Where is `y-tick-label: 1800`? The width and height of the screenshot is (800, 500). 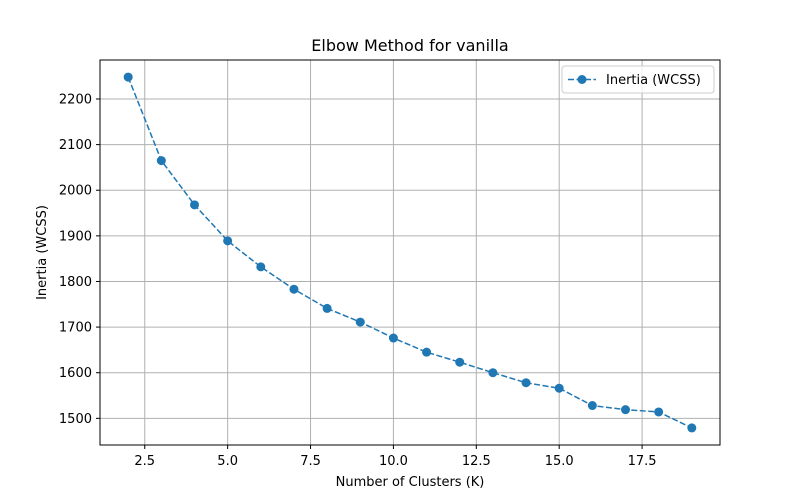 y-tick-label: 1800 is located at coordinates (75, 282).